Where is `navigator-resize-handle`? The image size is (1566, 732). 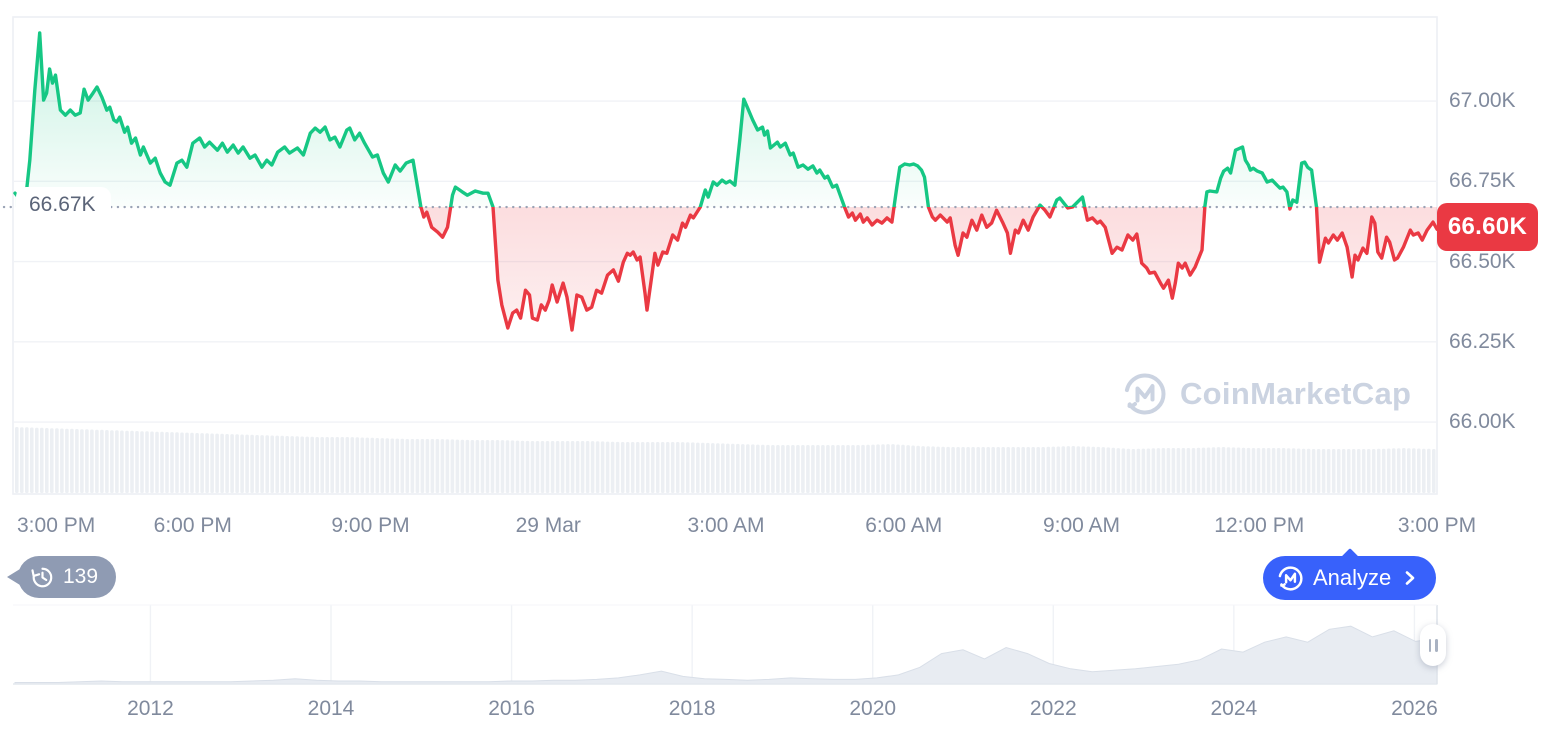
navigator-resize-handle is located at coordinates (1433, 645).